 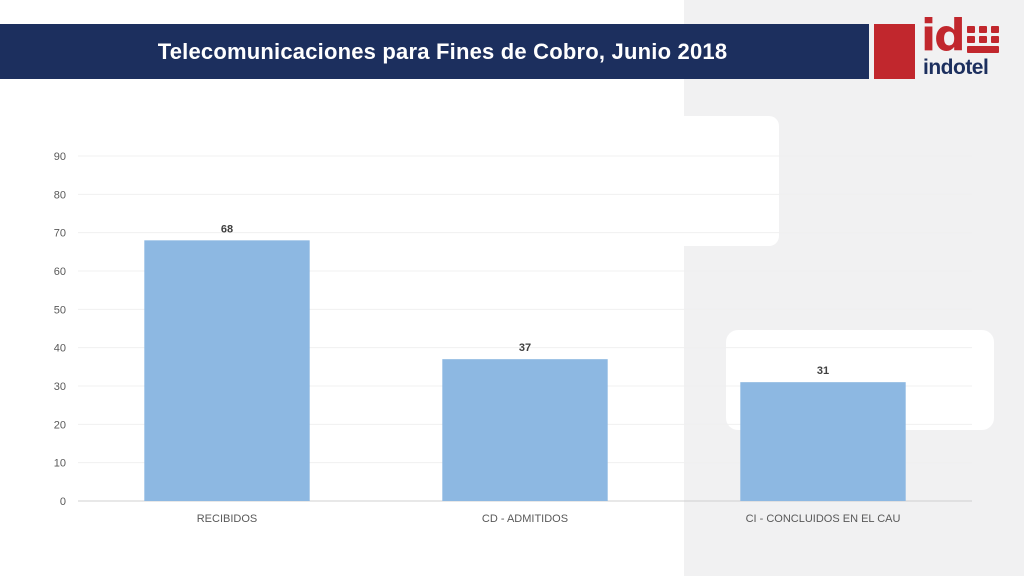 What do you see at coordinates (823, 519) in the screenshot?
I see `category-label: CI - CONCLUIDOS EN EL CAU` at bounding box center [823, 519].